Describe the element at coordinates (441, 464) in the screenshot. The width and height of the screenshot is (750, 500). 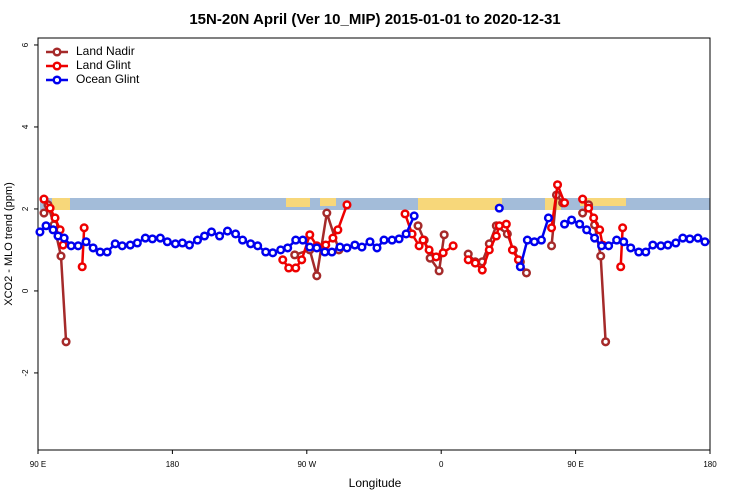
I see `x-tick-label: 0` at that location.